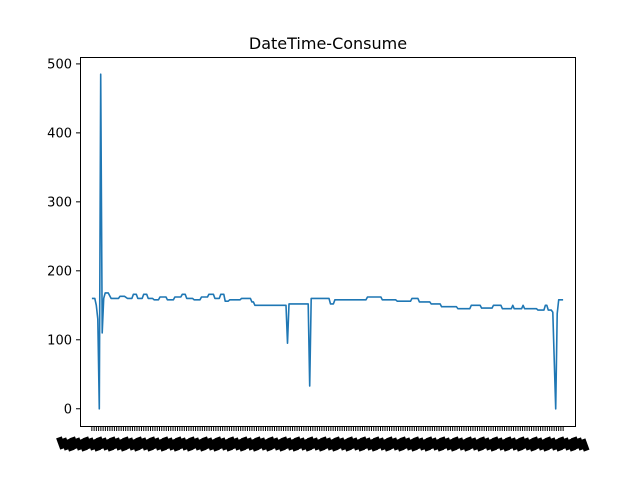 This screenshot has height=480, width=640. I want to click on y-tick-label: 0, so click(68, 409).